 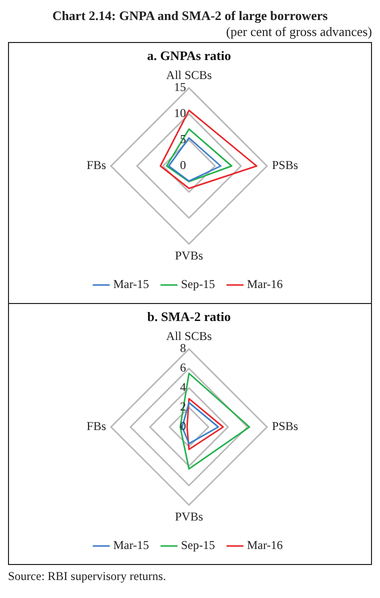 What do you see at coordinates (298, 32) in the screenshot?
I see `text: (per cent of gross advances)` at bounding box center [298, 32].